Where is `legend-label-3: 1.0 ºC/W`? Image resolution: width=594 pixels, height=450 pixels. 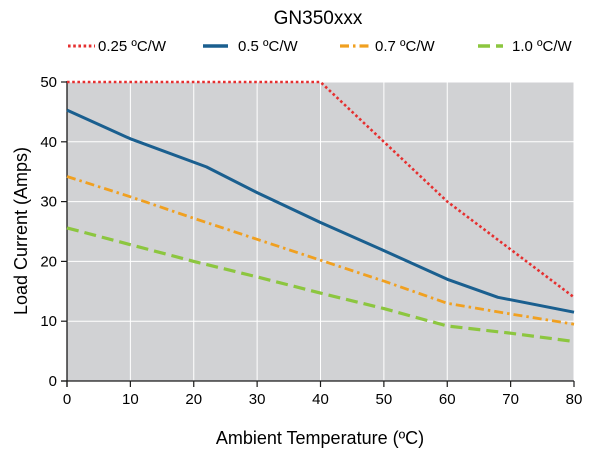 legend-label-3: 1.0 ºC/W is located at coordinates (542, 46).